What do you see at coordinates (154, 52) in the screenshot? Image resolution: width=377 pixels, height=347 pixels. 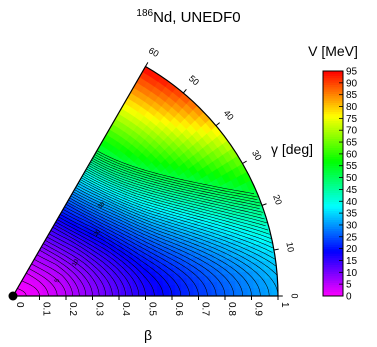 I see `gamma-tick-label: 60` at bounding box center [154, 52].